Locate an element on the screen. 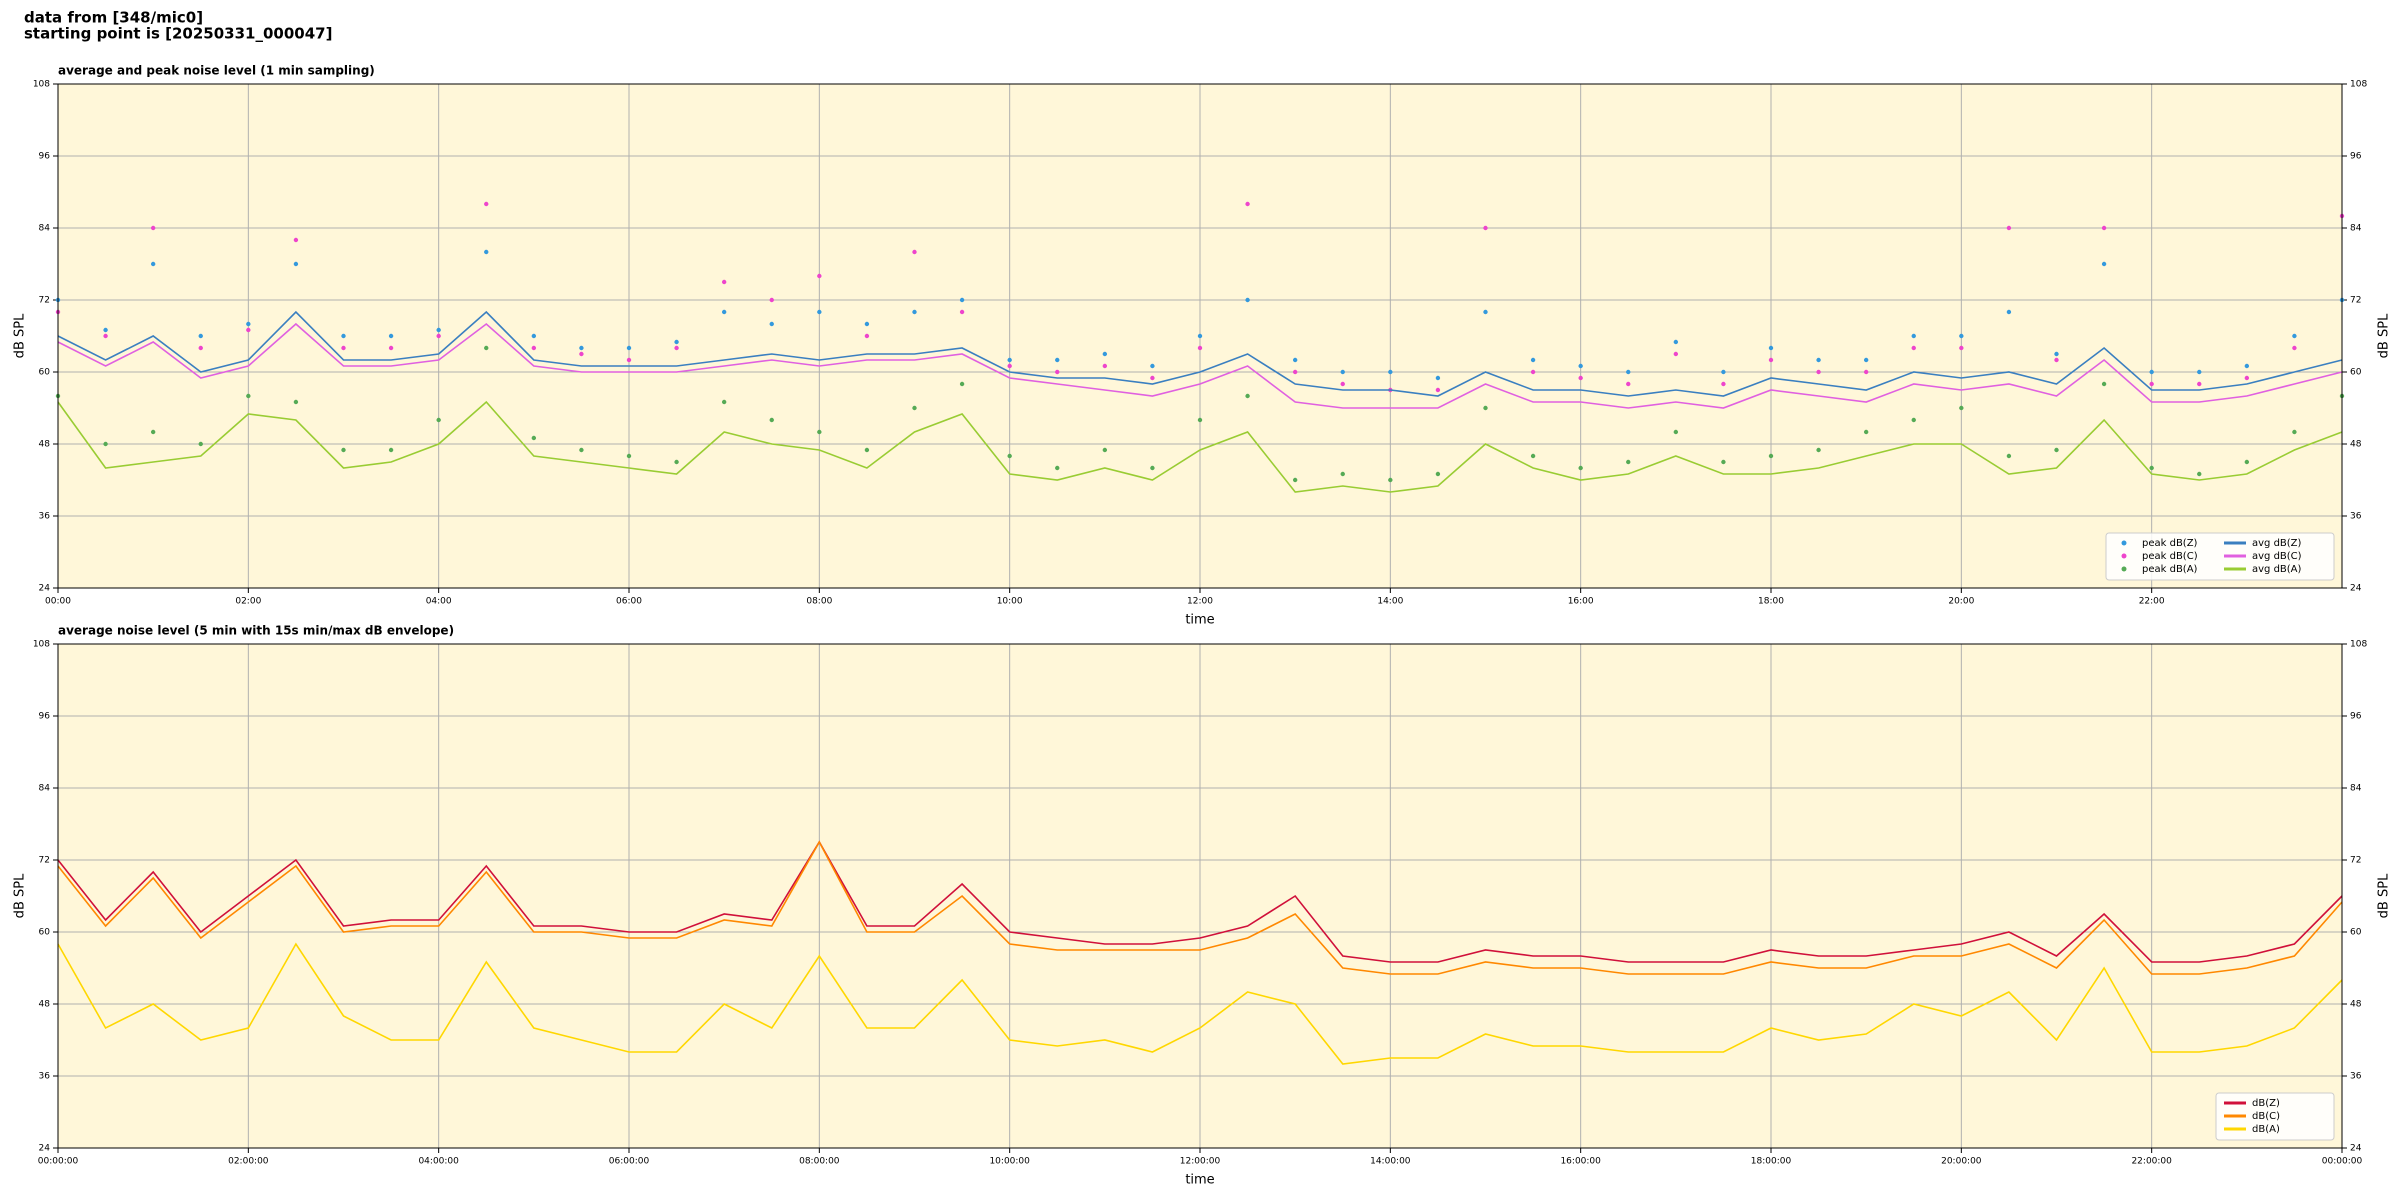  x-tick-label: 18:00 is located at coordinates (1771, 602).